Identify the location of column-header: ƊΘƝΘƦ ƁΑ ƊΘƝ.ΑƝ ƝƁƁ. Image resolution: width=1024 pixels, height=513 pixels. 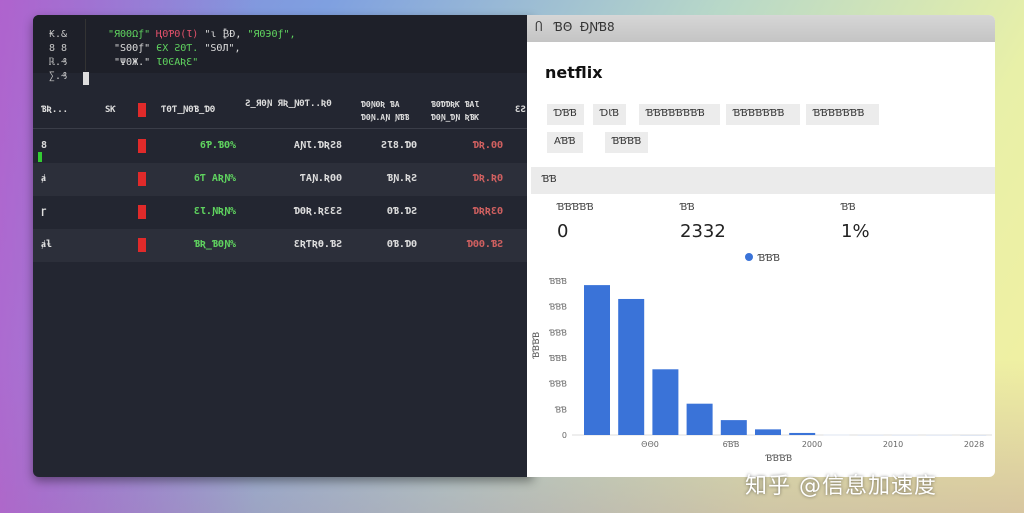
(385, 111).